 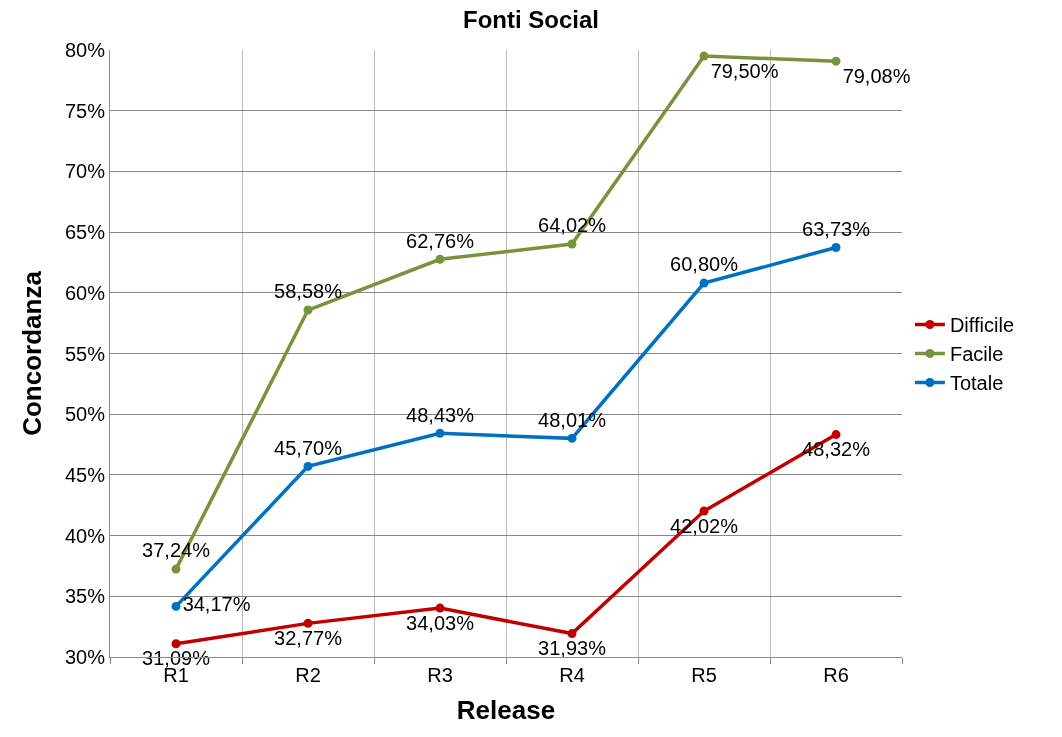 What do you see at coordinates (836, 675) in the screenshot?
I see `x-tick-label: R6` at bounding box center [836, 675].